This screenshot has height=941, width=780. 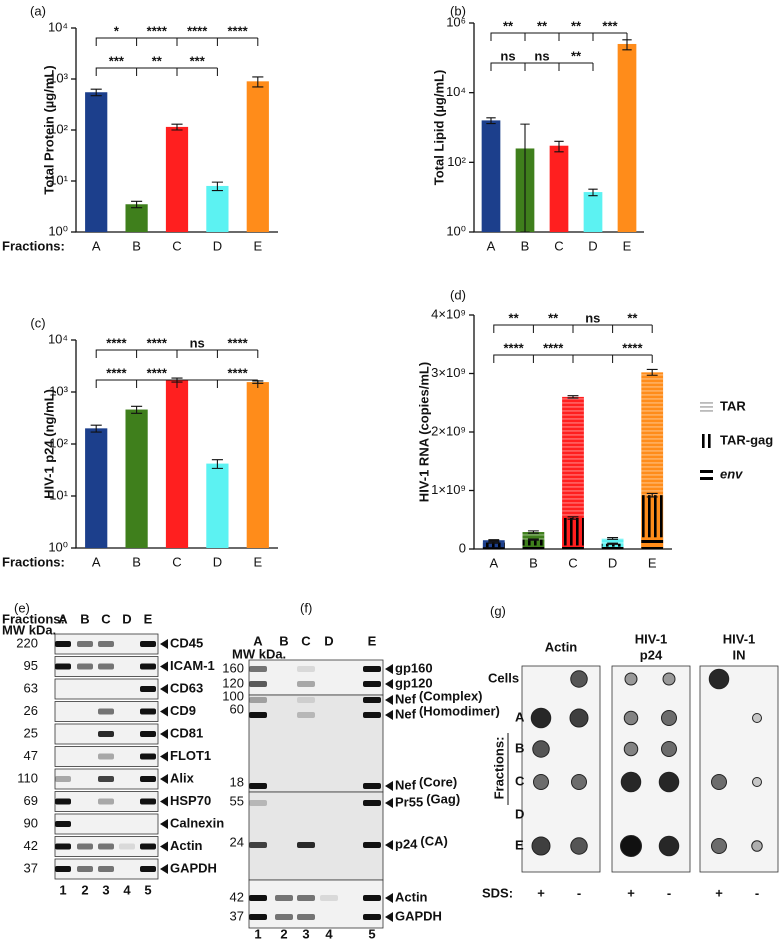 I want to click on x-tick-label: C, so click(x=558, y=245).